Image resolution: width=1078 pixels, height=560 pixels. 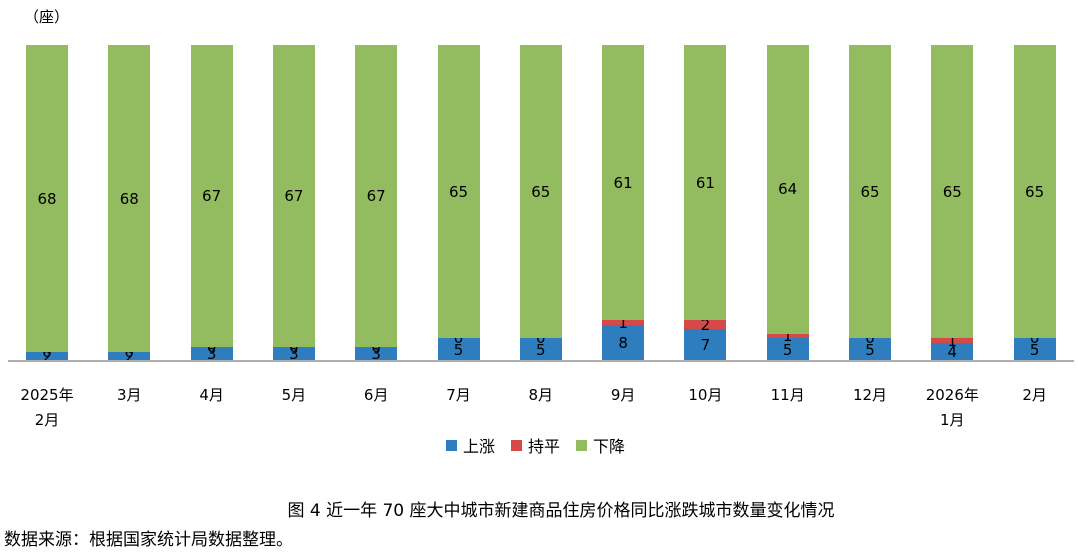 I want to click on legend-label-flat: 持平, so click(x=544, y=446).